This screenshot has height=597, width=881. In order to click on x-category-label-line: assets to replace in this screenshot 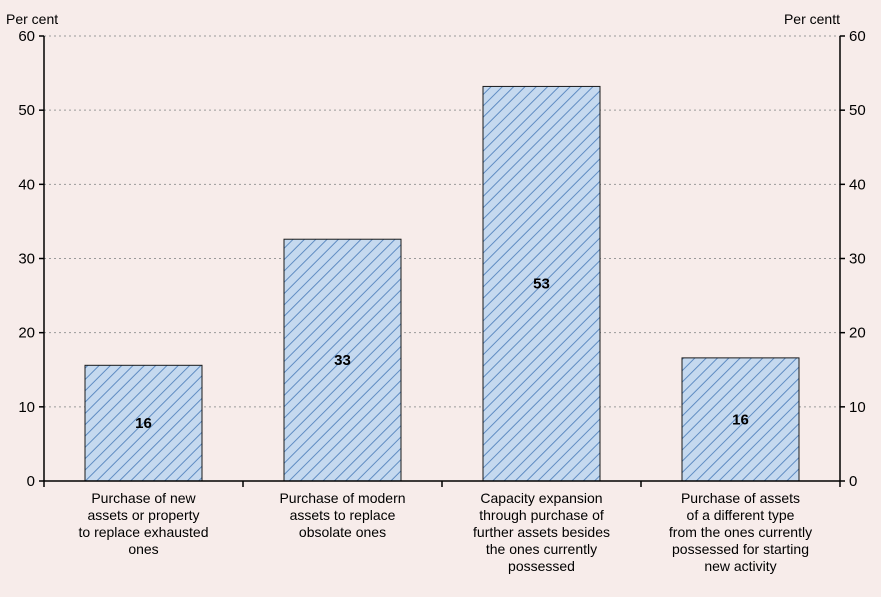, I will do `click(343, 515)`.